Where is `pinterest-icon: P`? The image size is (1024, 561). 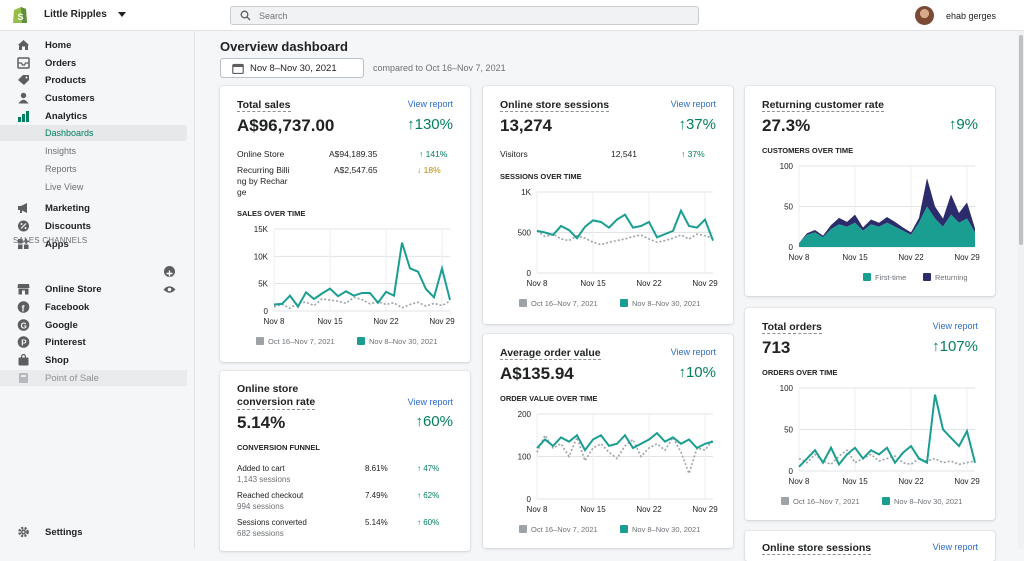
pinterest-icon: P is located at coordinates (23, 342).